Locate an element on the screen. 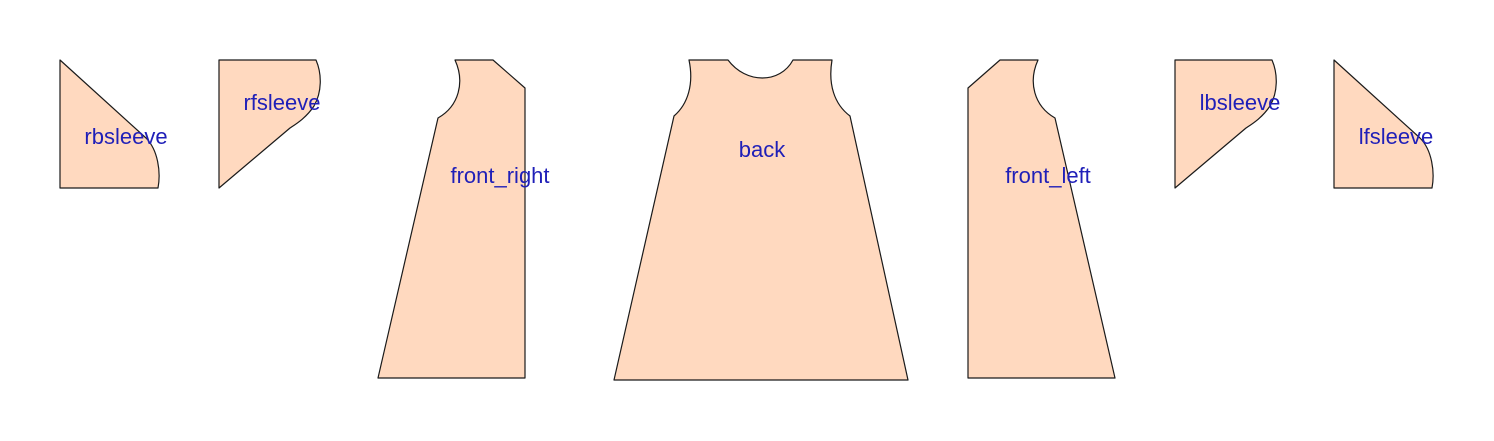 The height and width of the screenshot is (441, 1494). piece-front-left: front_left is located at coordinates (1041, 219).